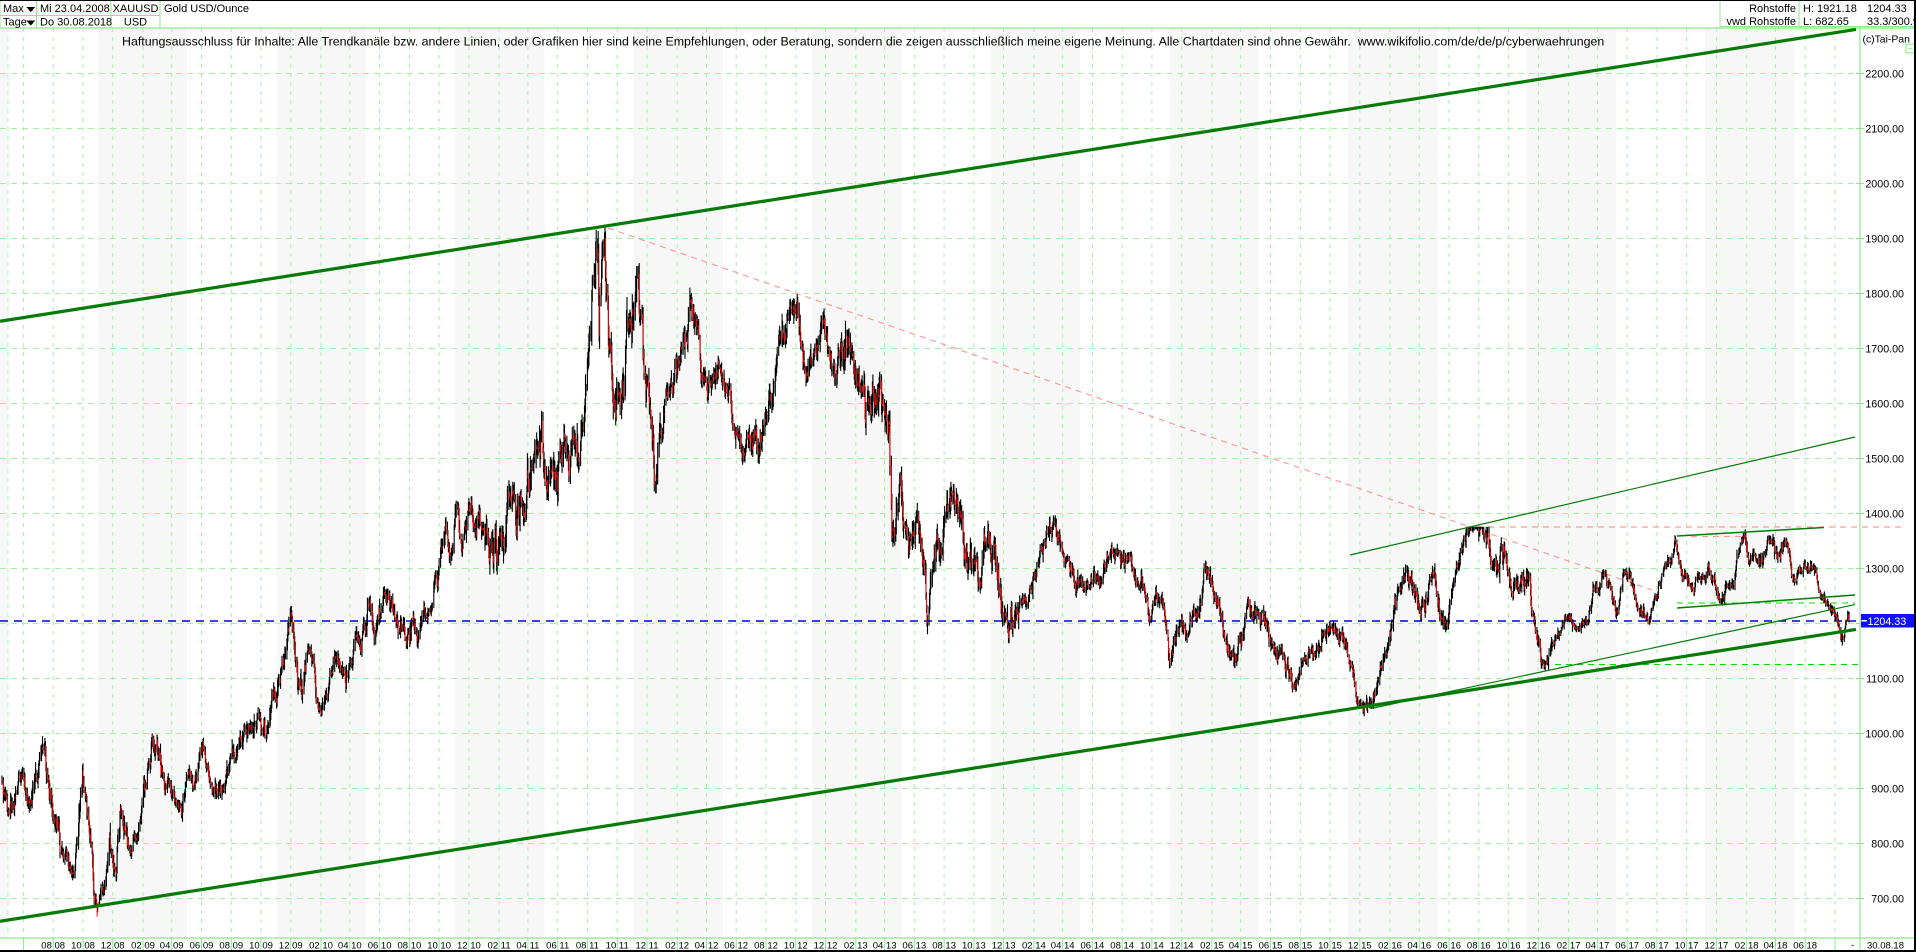 The width and height of the screenshot is (1916, 952). I want to click on svg-text: 04 09, so click(172, 946).